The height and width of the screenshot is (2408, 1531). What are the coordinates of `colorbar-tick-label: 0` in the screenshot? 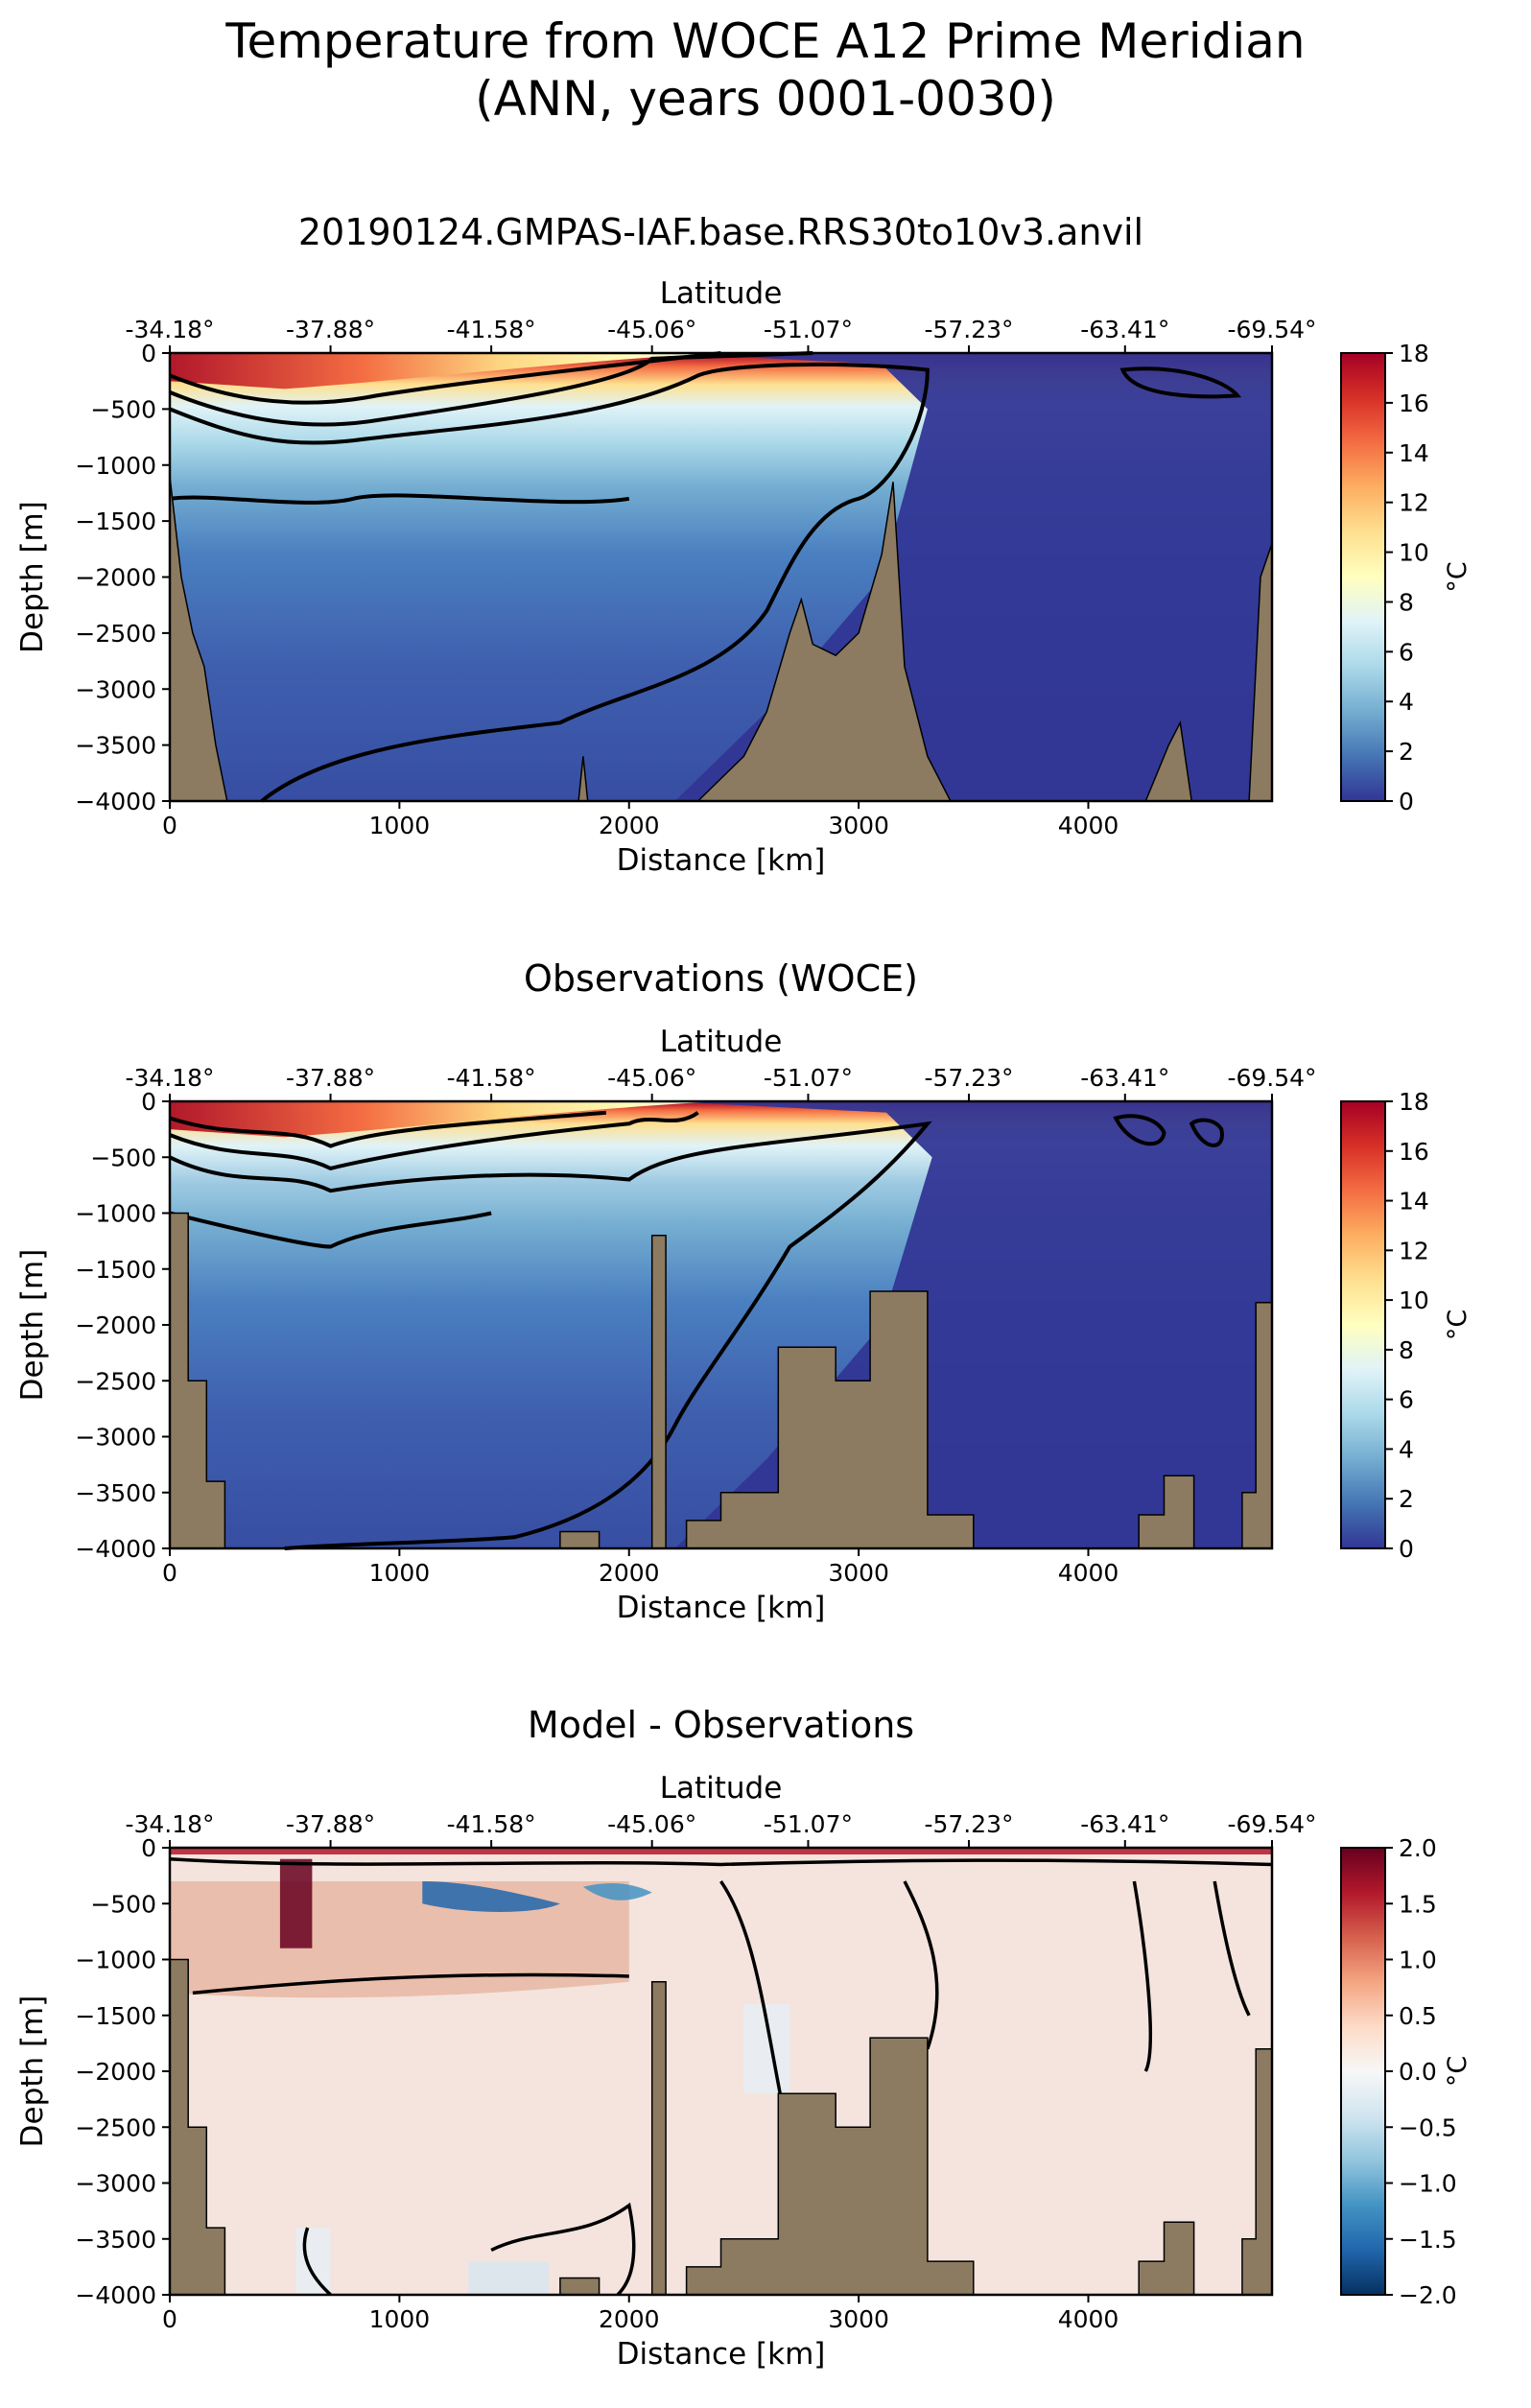 It's located at (1406, 1549).